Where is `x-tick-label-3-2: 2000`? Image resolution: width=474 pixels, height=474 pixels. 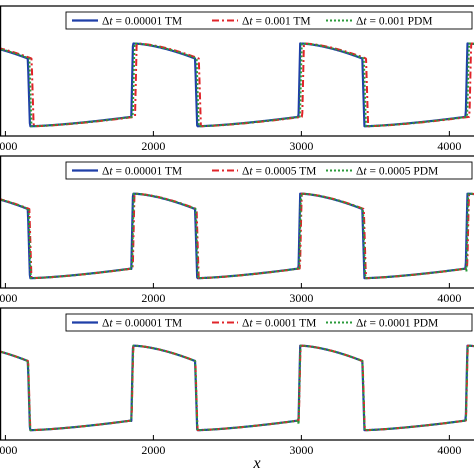
x-tick-label-3-2: 2000 is located at coordinates (153, 450).